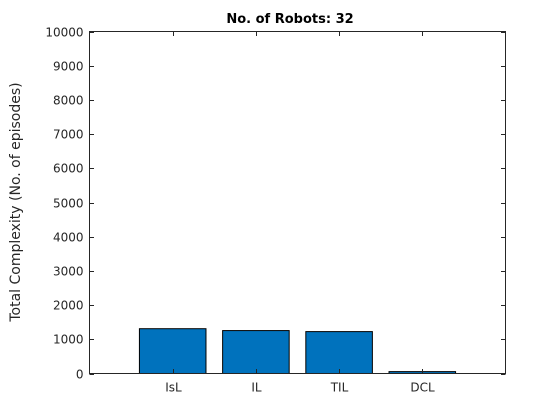  I want to click on y-tick-label: 6000, so click(68, 169).